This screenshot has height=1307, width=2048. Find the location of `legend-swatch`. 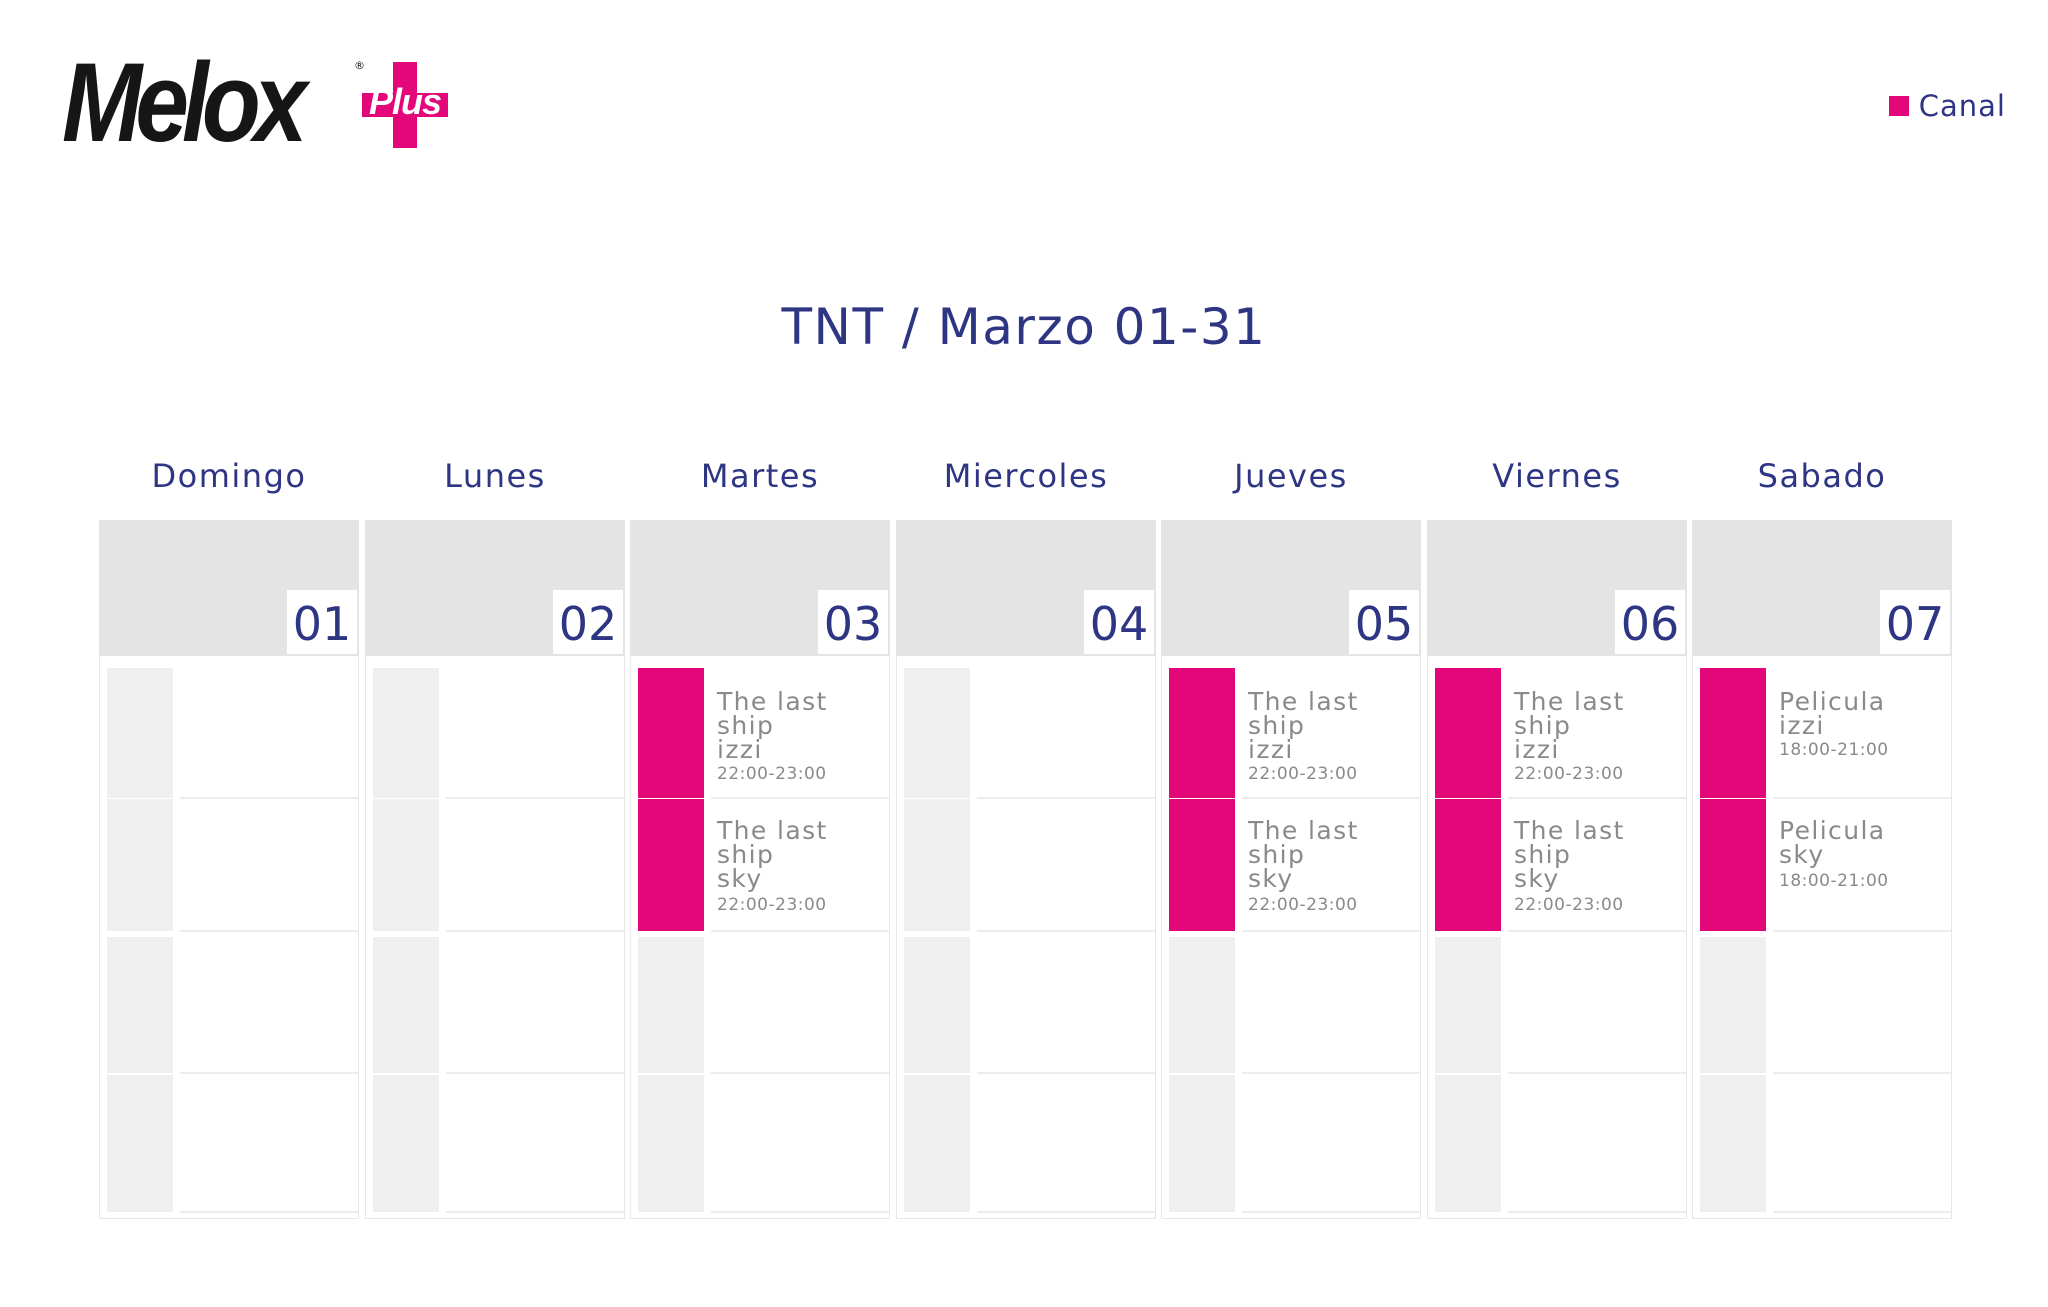

legend-swatch is located at coordinates (1898, 106).